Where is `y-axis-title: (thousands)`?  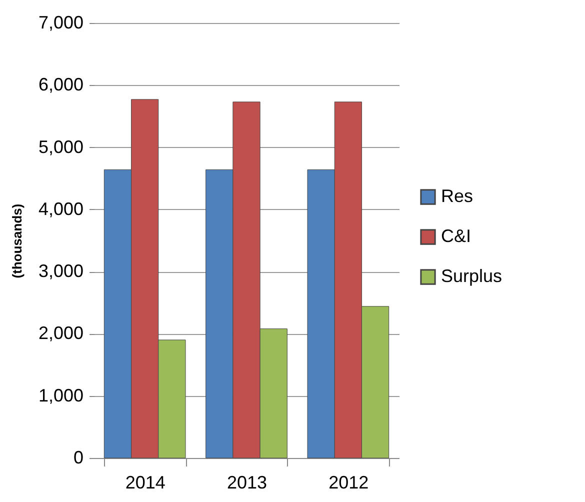
y-axis-title: (thousands) is located at coordinates (16, 241).